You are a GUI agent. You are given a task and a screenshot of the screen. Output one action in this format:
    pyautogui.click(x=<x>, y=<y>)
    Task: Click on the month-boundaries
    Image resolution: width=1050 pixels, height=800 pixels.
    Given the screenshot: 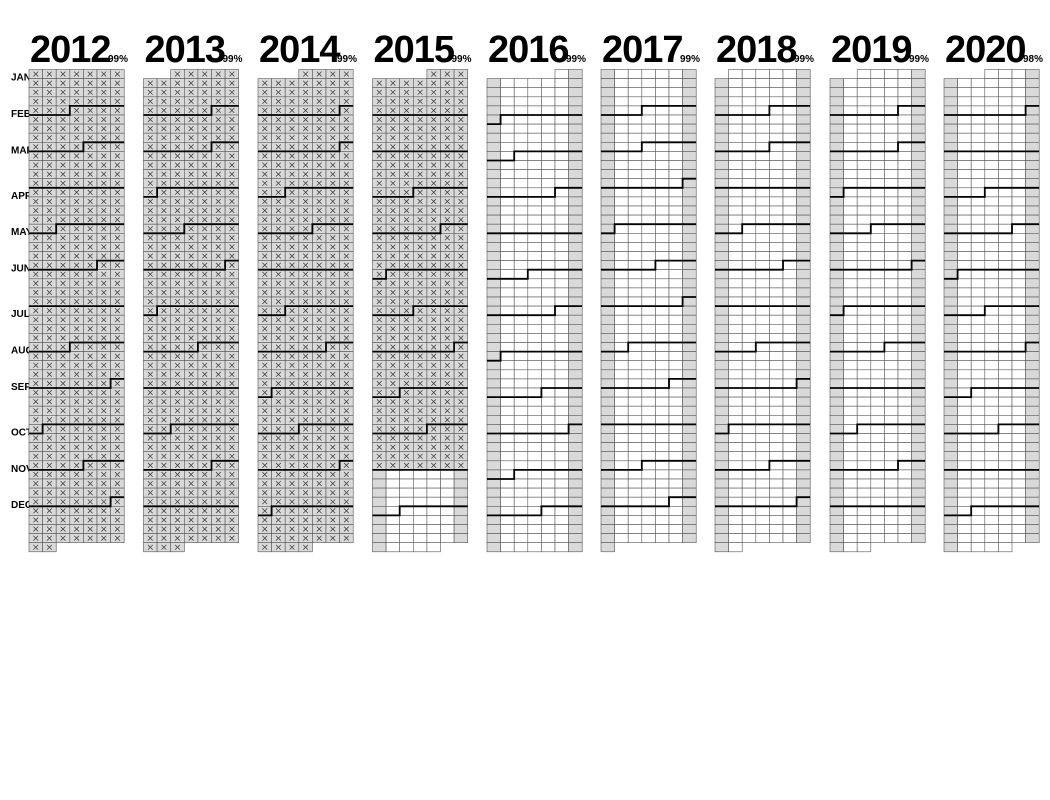 What is the action you would take?
    pyautogui.click(x=77, y=306)
    